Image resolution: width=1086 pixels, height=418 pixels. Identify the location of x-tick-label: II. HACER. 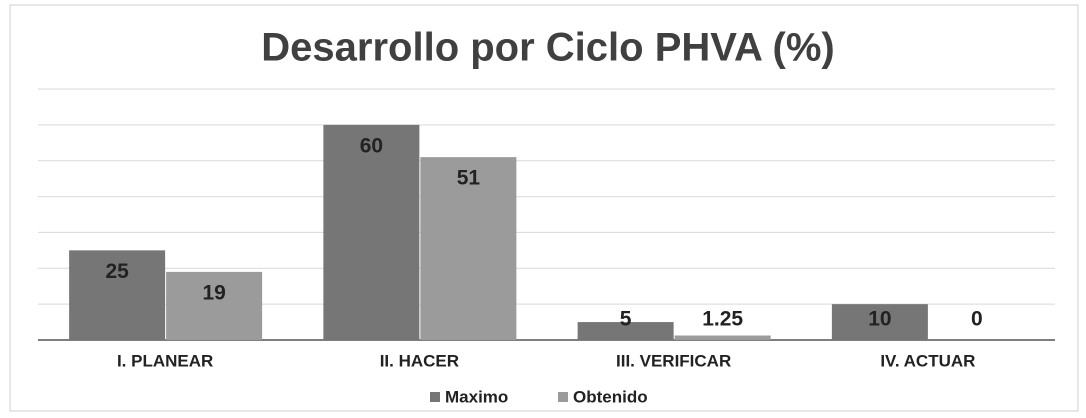
(419, 360).